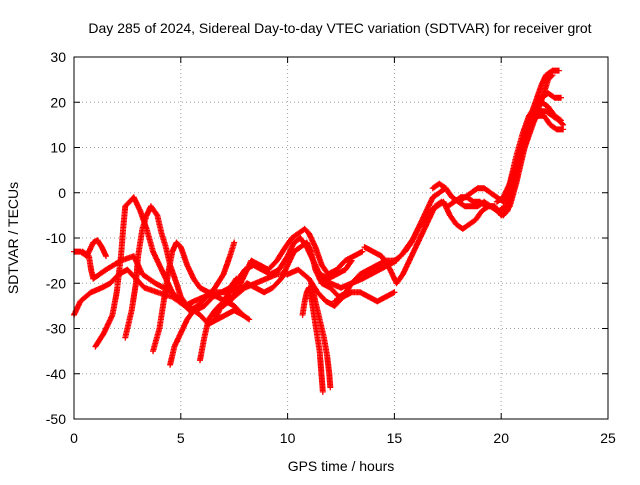 Image resolution: width=640 pixels, height=485 pixels. What do you see at coordinates (58, 148) in the screenshot?
I see `y-tick-label: 10` at bounding box center [58, 148].